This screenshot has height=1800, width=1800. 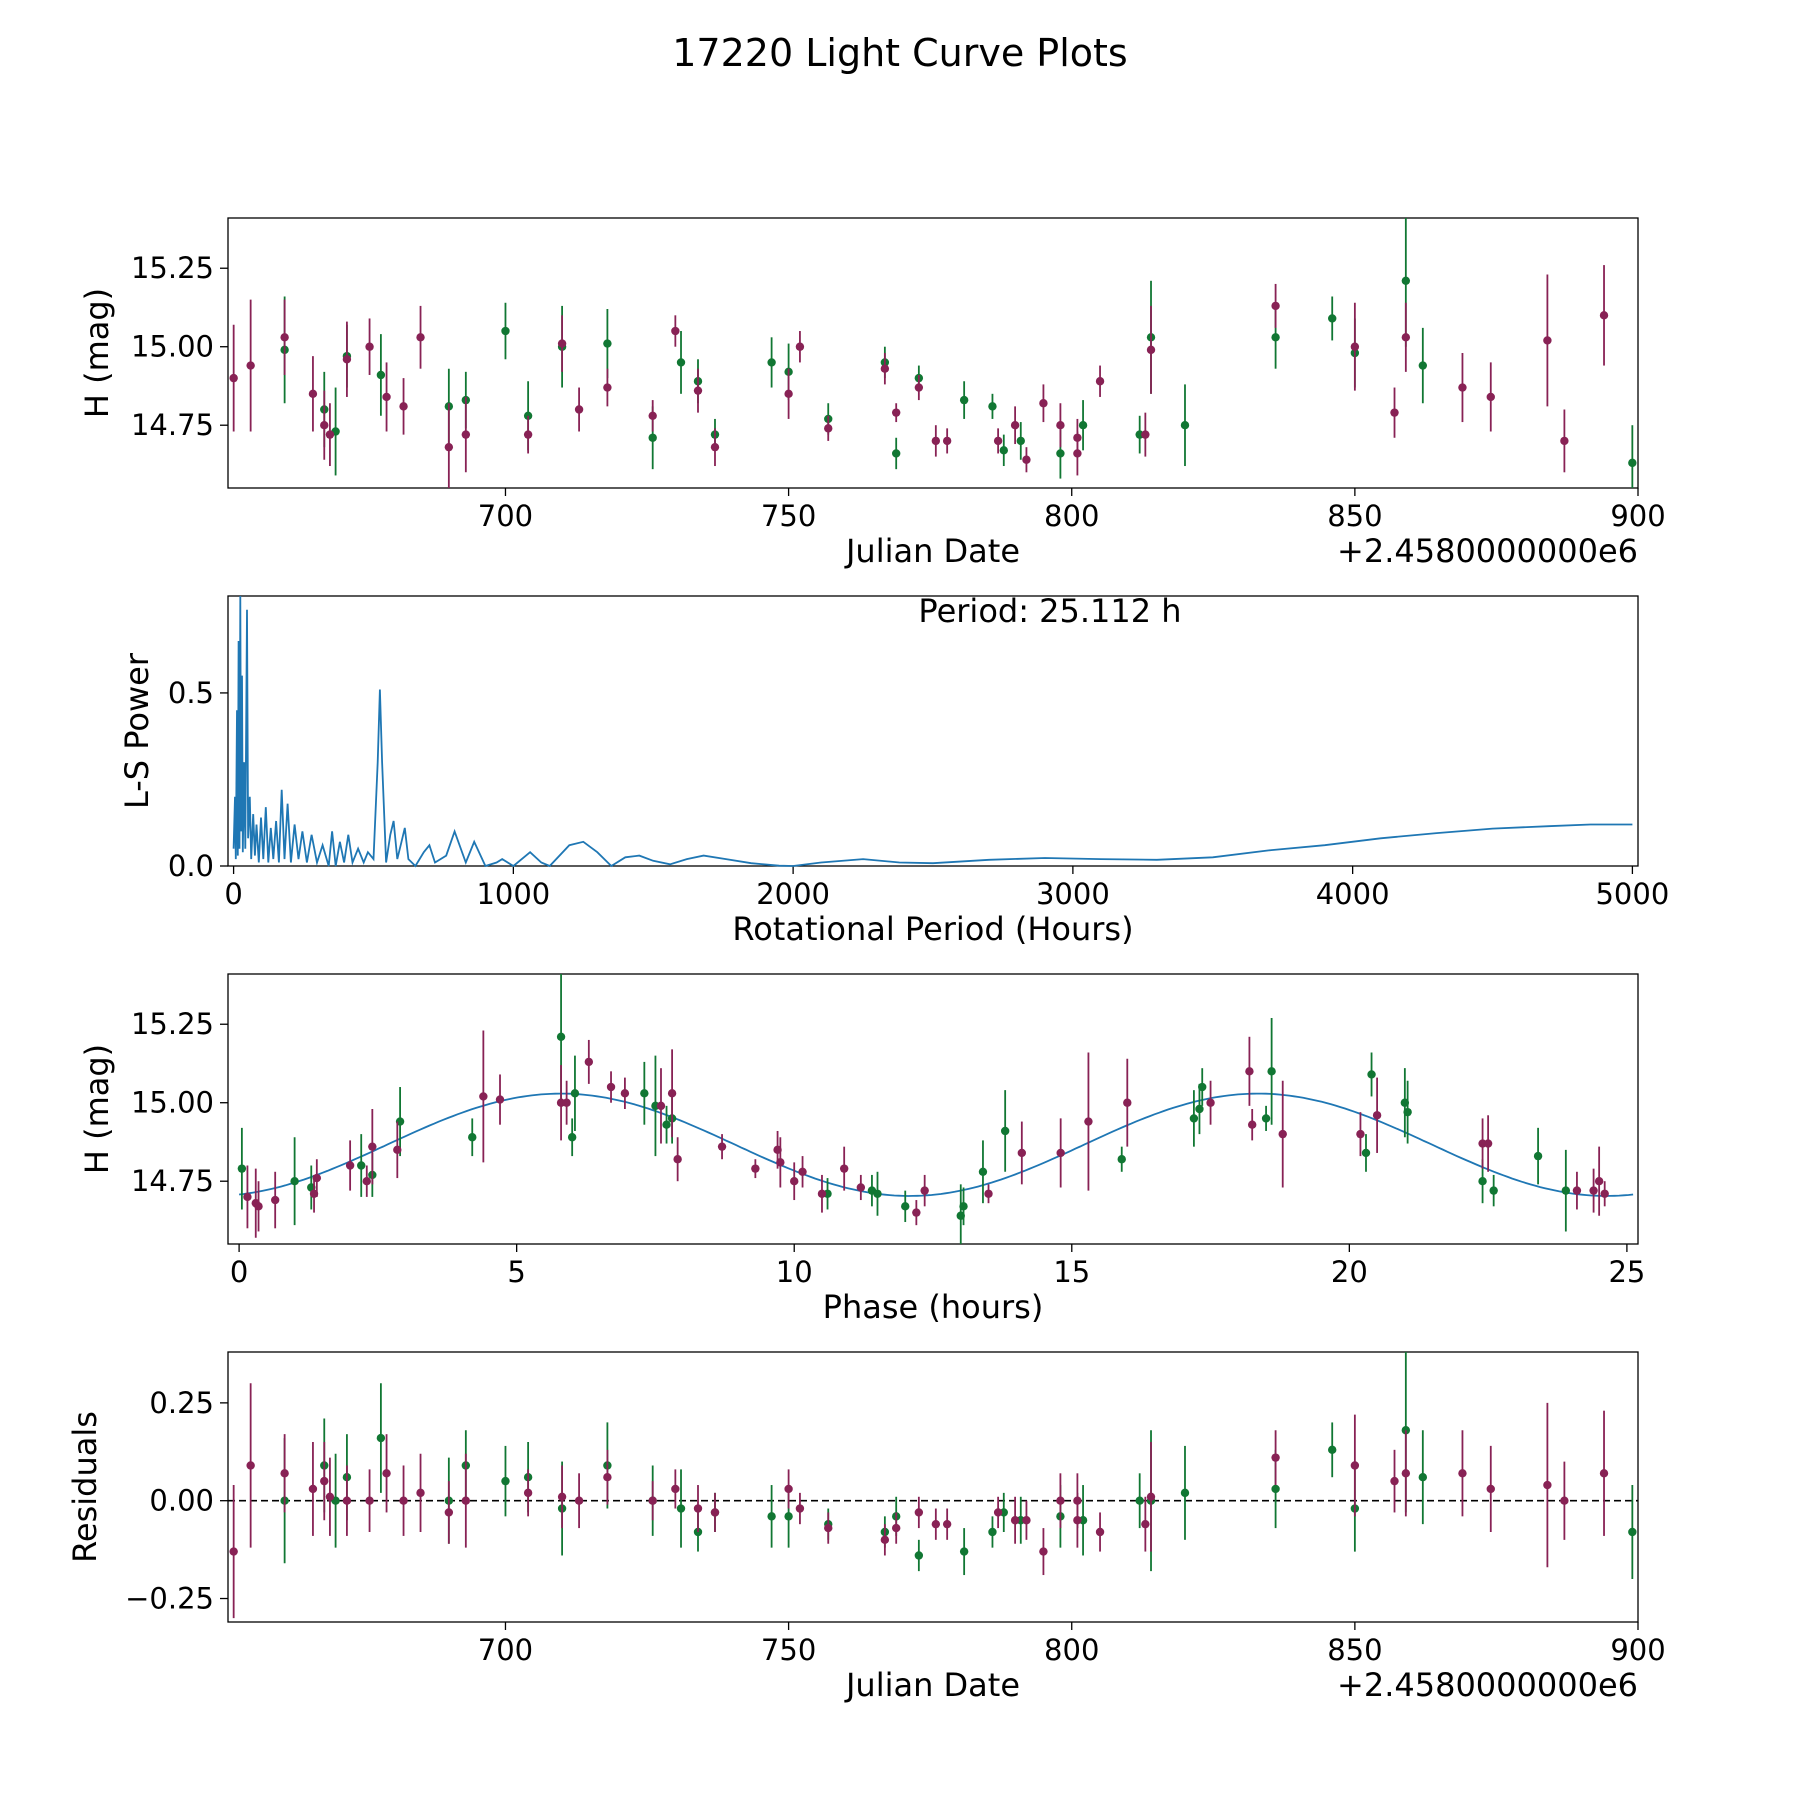 What do you see at coordinates (1353, 894) in the screenshot?
I see `ls-xtick-label-4: 4000` at bounding box center [1353, 894].